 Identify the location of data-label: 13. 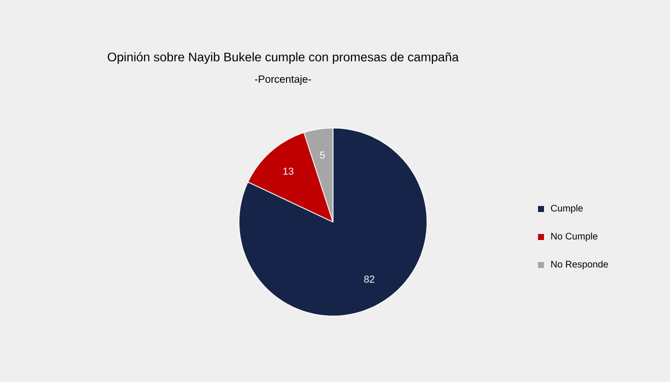
(288, 171).